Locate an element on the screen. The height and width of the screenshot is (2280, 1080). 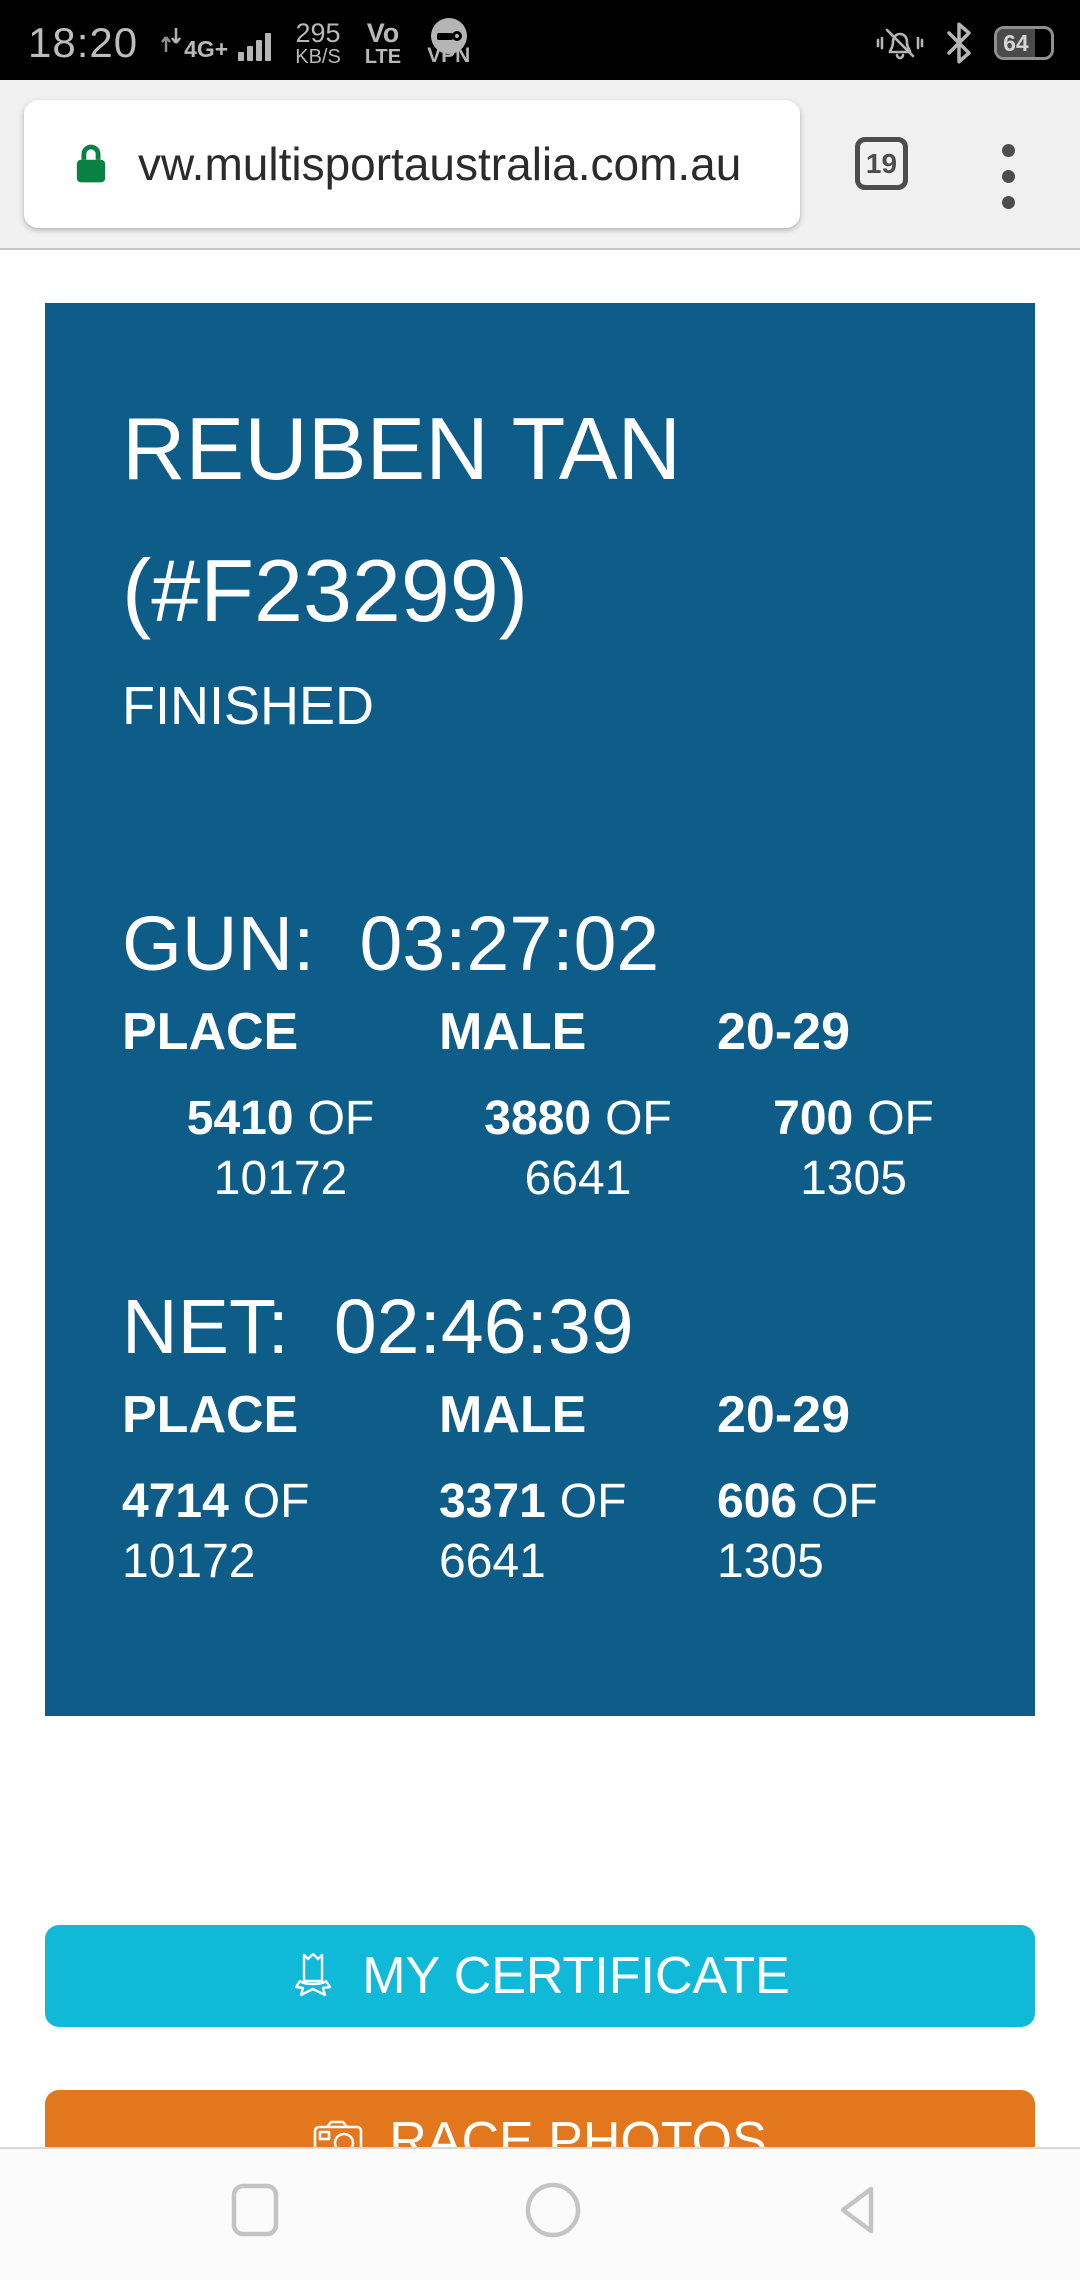
volte-icon: Vo LTE is located at coordinates (383, 42).